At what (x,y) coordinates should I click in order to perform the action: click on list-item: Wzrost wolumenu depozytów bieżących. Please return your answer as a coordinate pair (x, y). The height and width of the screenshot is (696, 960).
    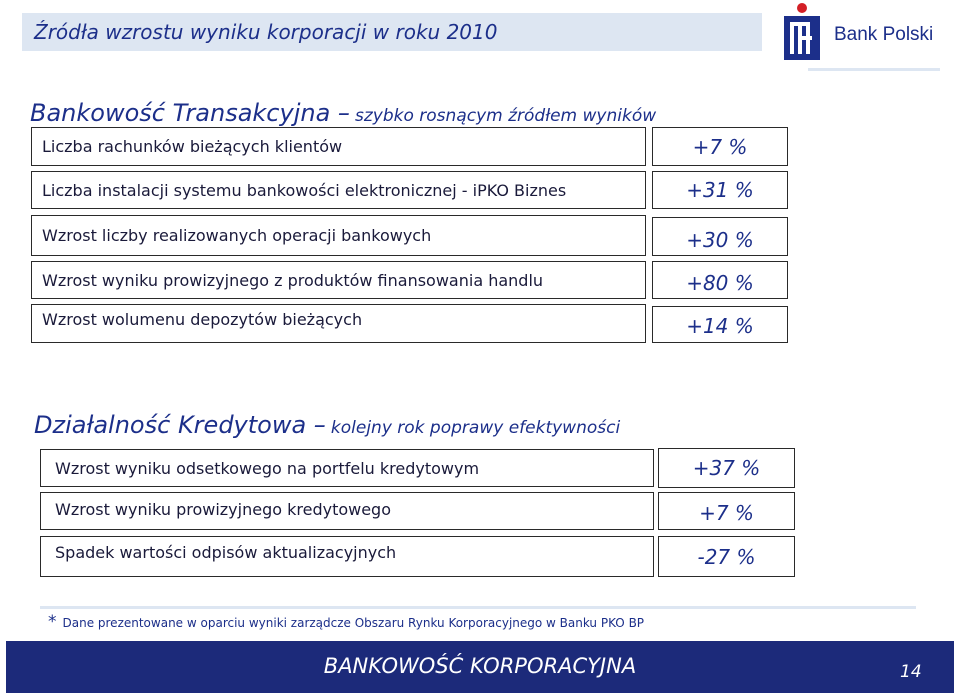
    Looking at the image, I should click on (338, 323).